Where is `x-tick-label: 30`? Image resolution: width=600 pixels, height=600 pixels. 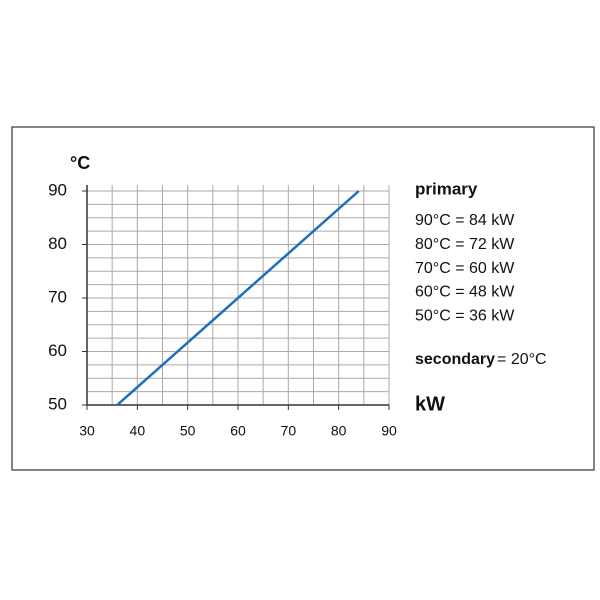 x-tick-label: 30 is located at coordinates (87, 431).